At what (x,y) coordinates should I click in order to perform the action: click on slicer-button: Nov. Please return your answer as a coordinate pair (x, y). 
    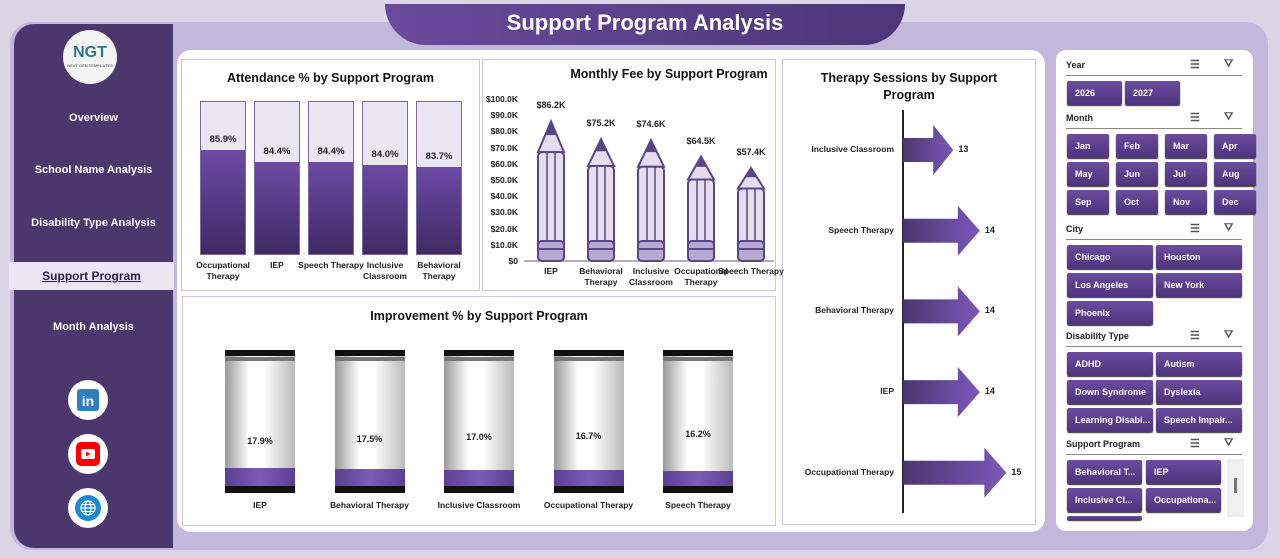
    Looking at the image, I should click on (1186, 202).